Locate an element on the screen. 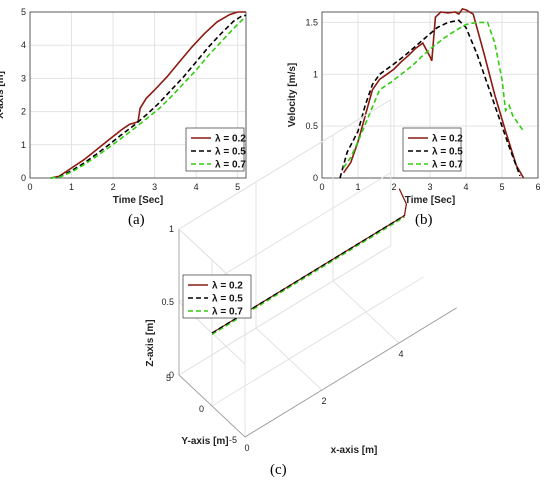 The image size is (550, 485). y-tick-label: 4 is located at coordinates (23, 45).